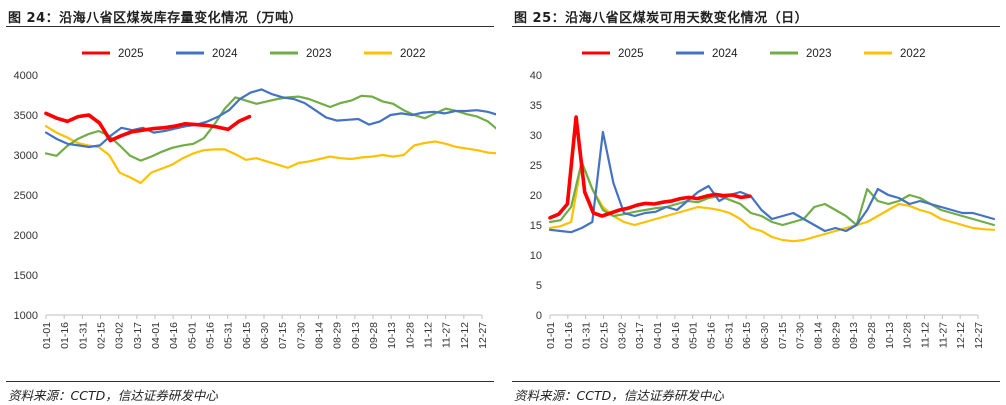  What do you see at coordinates (26, 116) in the screenshot?
I see `y-tick-label: 3500` at bounding box center [26, 116].